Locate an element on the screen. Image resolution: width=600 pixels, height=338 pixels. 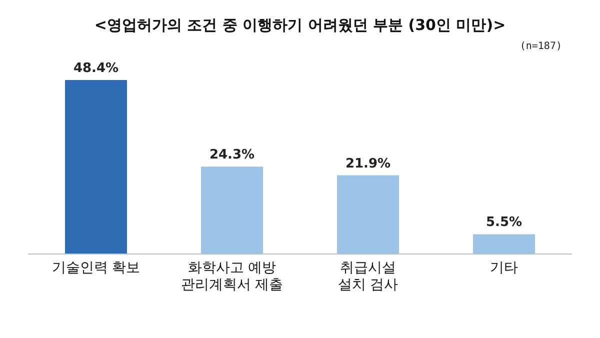
x-tick-label: 화학사고 예방 관리계획서 제출 is located at coordinates (232, 276).